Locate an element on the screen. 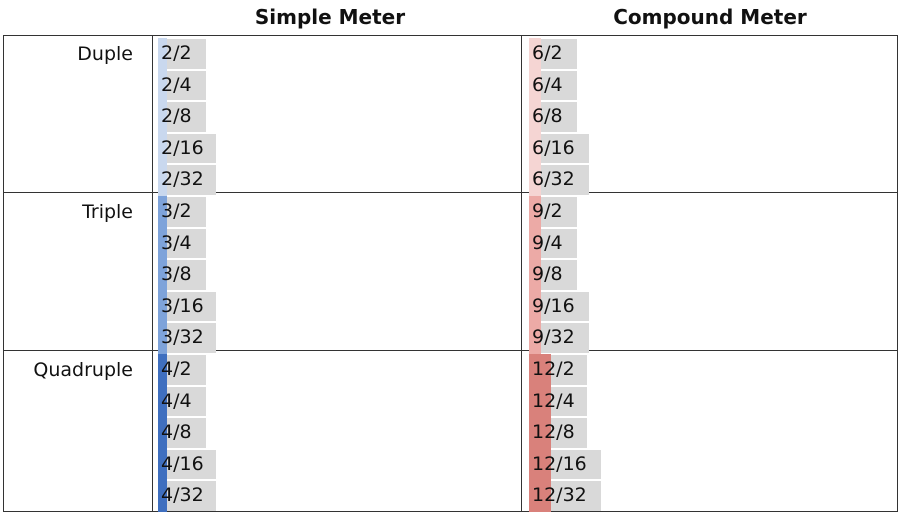 The width and height of the screenshot is (903, 520). simple-meter-header: Simple Meter is located at coordinates (330, 17).